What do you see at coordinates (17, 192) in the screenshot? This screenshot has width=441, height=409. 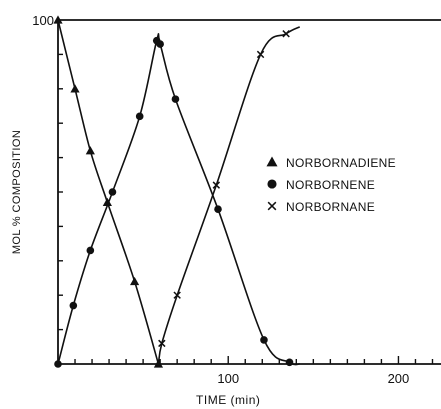 I see `y-axis-label: MOL % COMPOSITION` at bounding box center [17, 192].